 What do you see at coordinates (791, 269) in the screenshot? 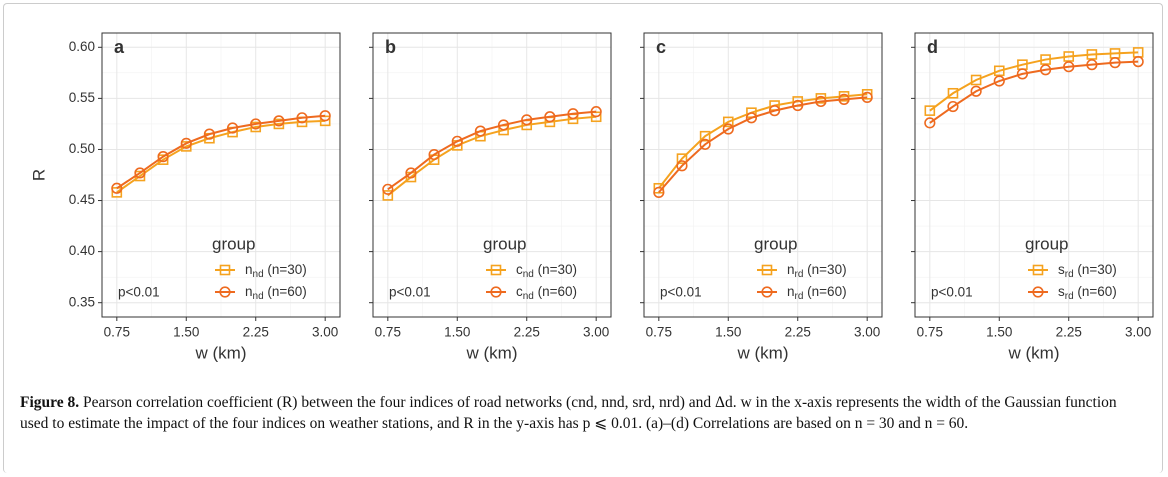
I see `legend-label-base: n` at bounding box center [791, 269].